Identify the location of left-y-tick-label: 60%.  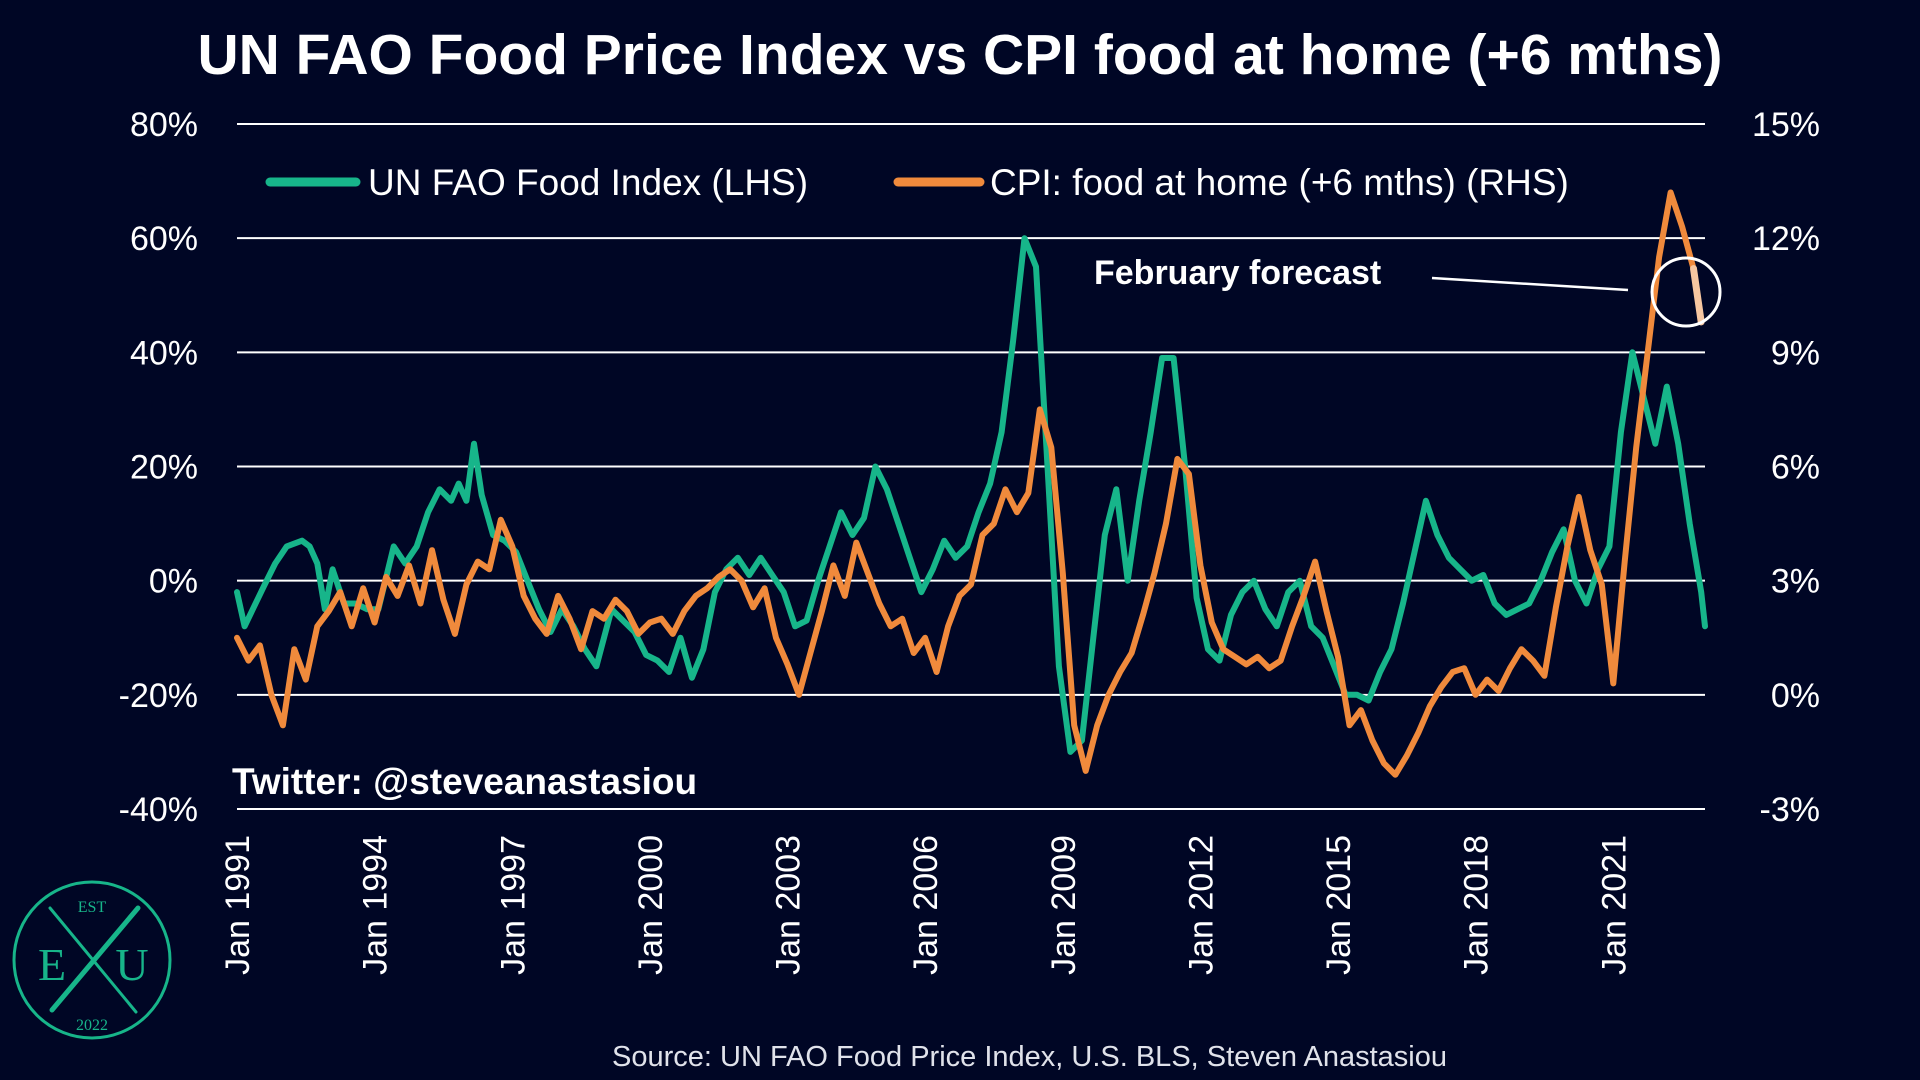
(164, 239).